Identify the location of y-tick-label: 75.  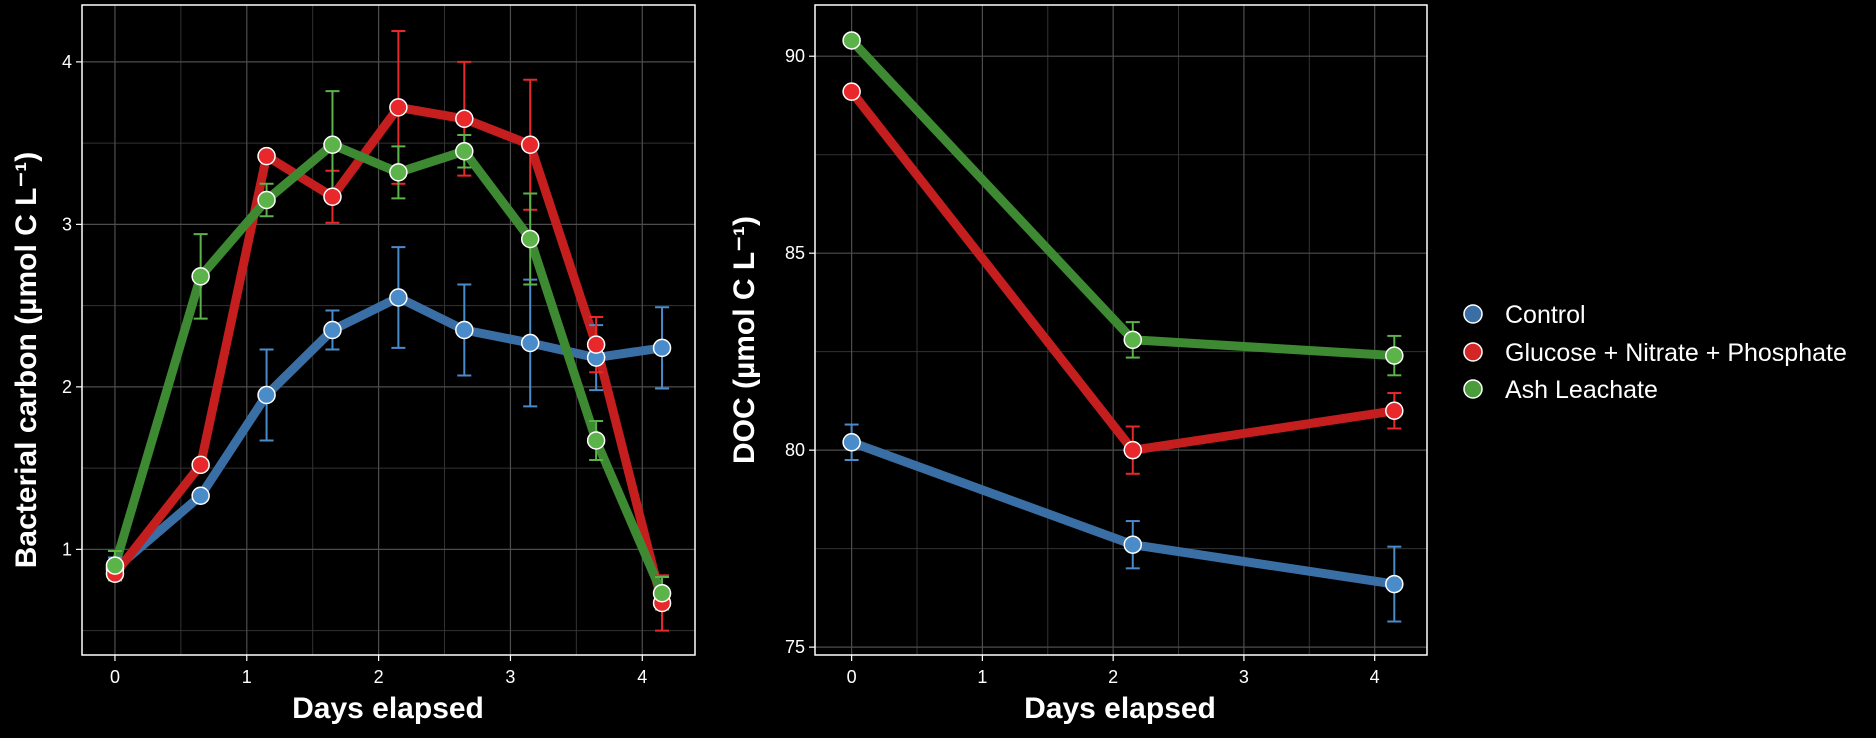
(795, 647).